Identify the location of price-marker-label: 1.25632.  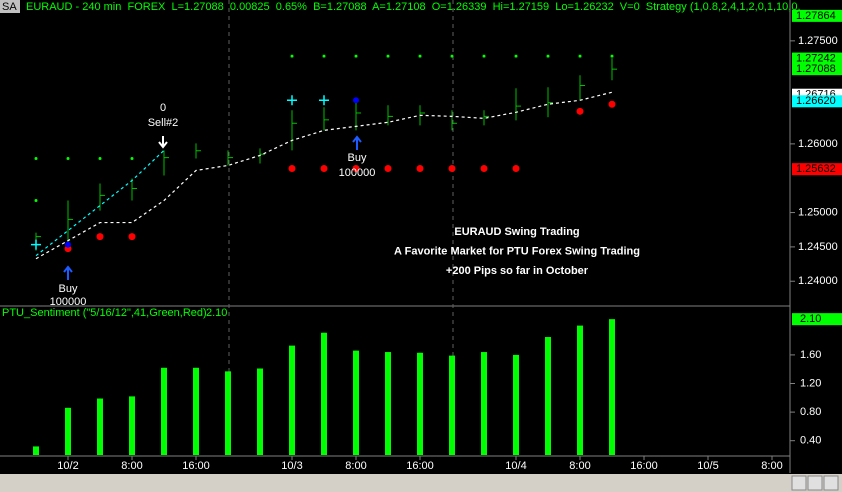
(816, 169).